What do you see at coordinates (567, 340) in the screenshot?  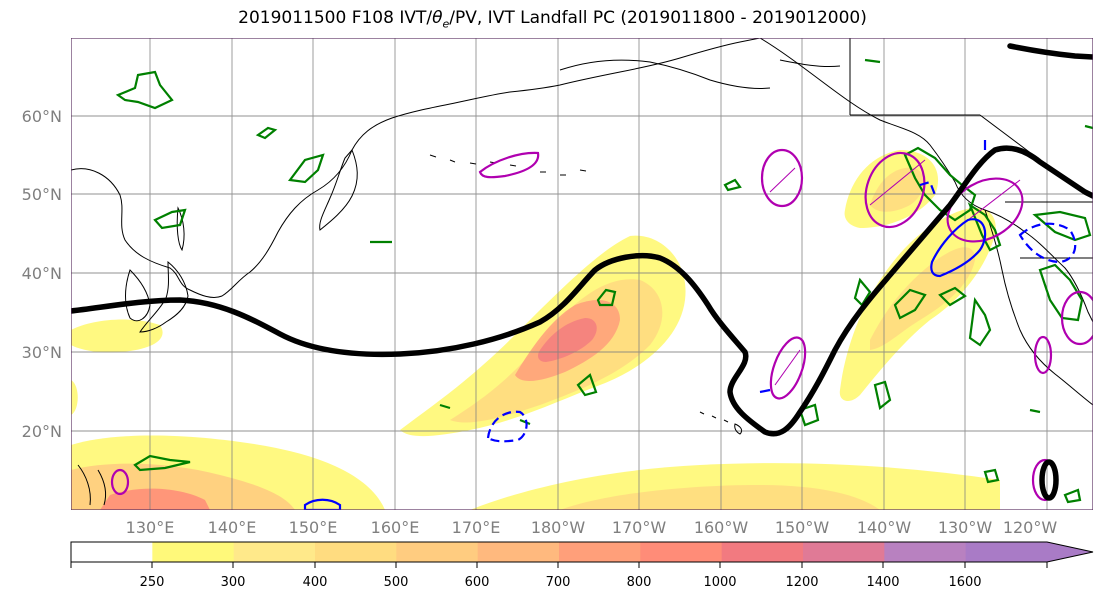 I see `ivt-plume-central-peak` at bounding box center [567, 340].